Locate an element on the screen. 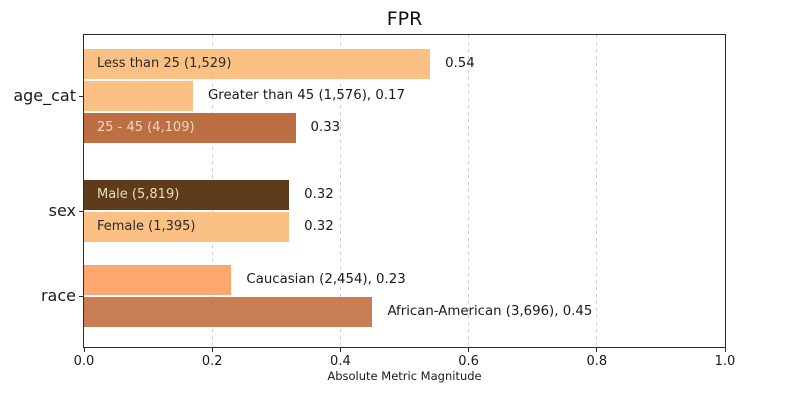 The width and height of the screenshot is (811, 400). bar-value-less-than-25: 0.54 is located at coordinates (460, 63).